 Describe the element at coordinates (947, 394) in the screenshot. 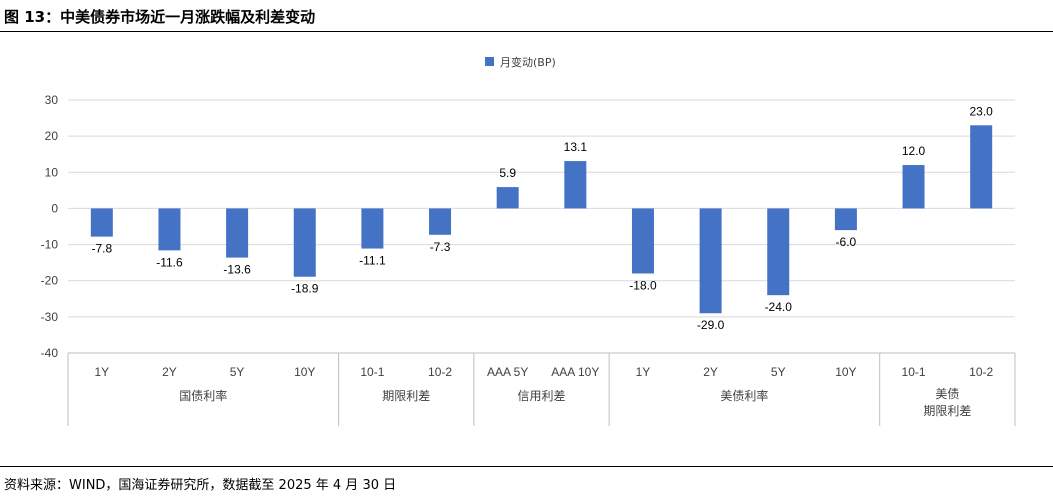

I see `x-group-label: 美债` at that location.